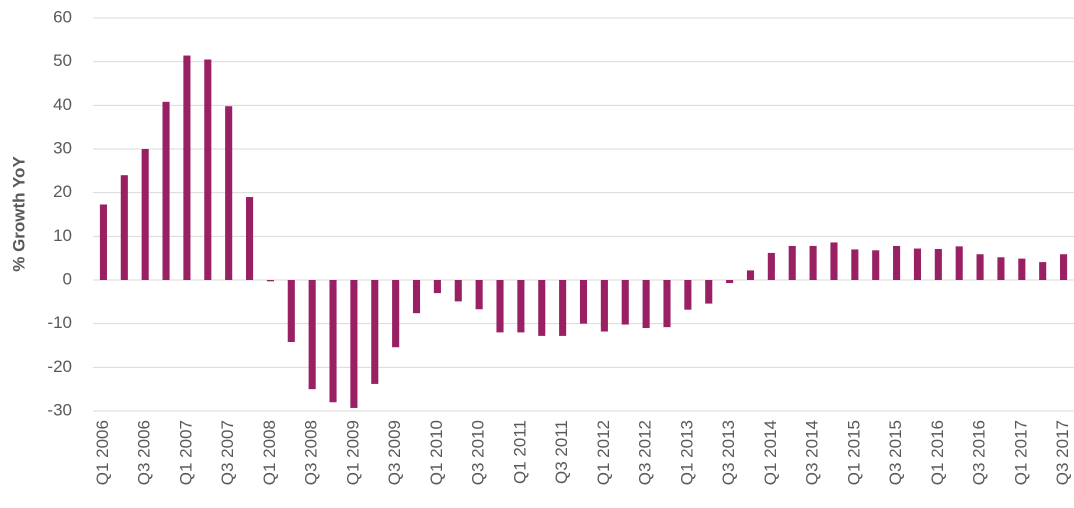 This screenshot has width=1074, height=508. I want to click on x-tick-label: Q3 2011, so click(561, 452).